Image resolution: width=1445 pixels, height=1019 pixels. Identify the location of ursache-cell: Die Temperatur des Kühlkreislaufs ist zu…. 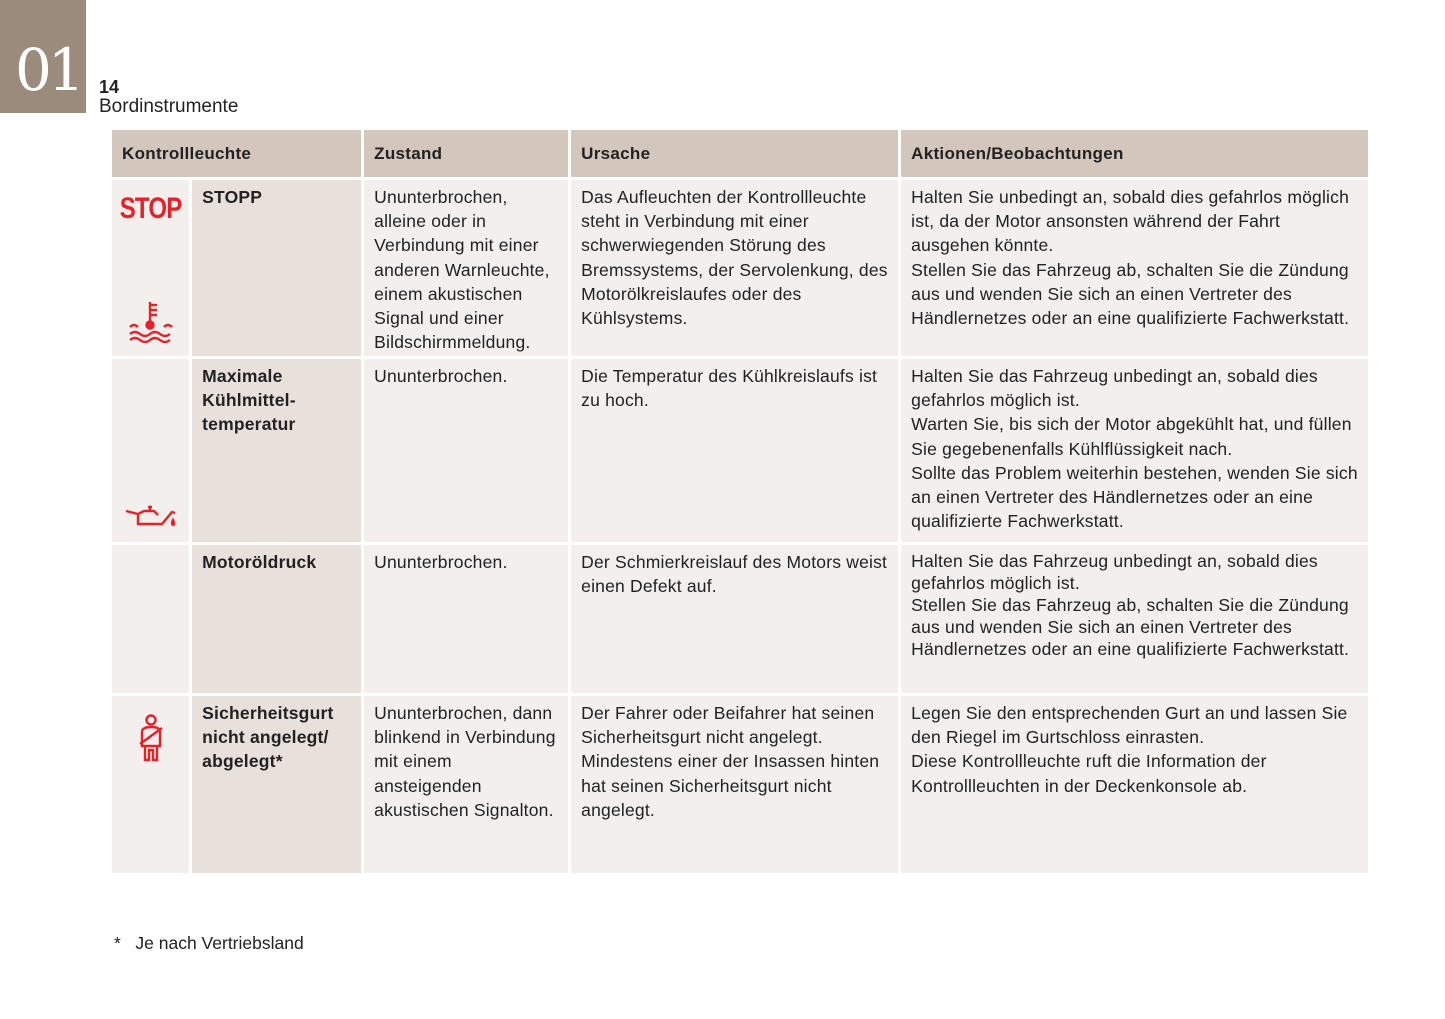
(735, 450).